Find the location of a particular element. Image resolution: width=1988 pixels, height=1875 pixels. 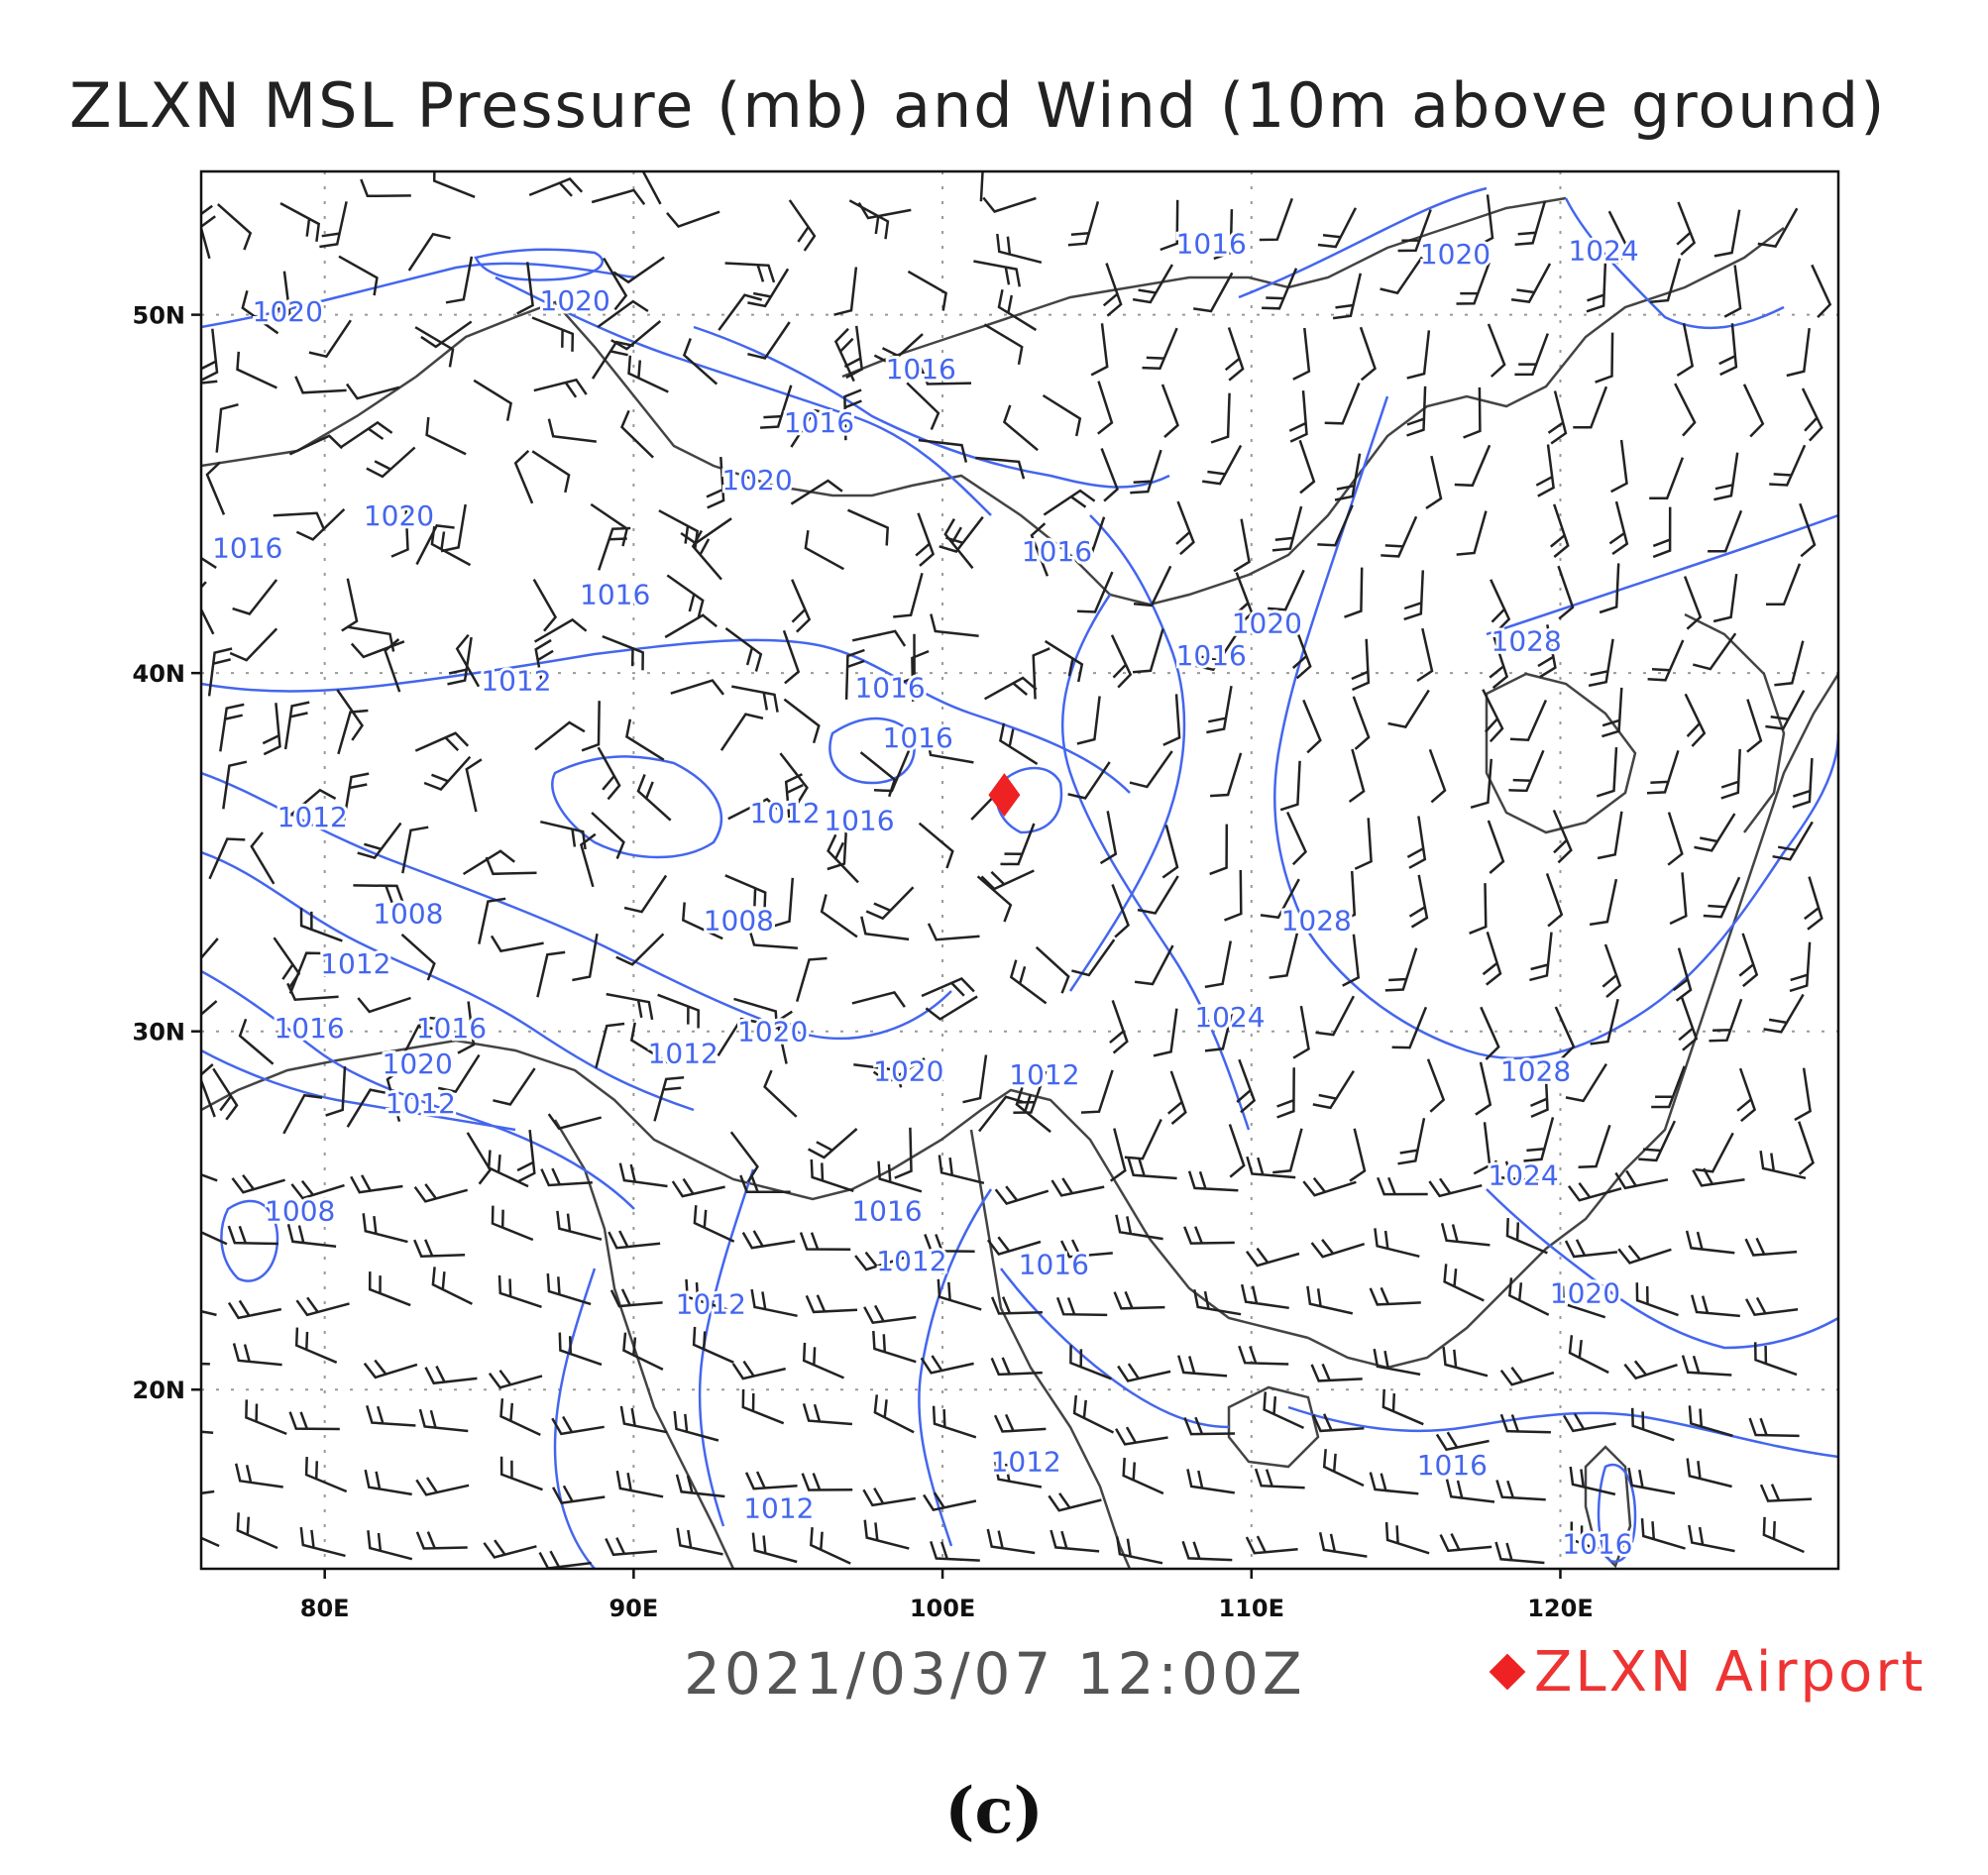

isobar-label: 1008 is located at coordinates (408, 913).